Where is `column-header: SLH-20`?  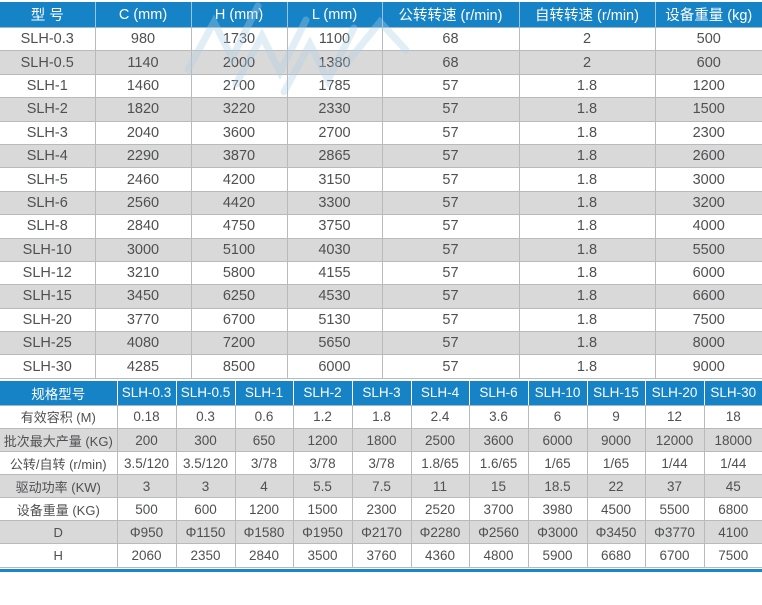 column-header: SLH-20 is located at coordinates (674, 393).